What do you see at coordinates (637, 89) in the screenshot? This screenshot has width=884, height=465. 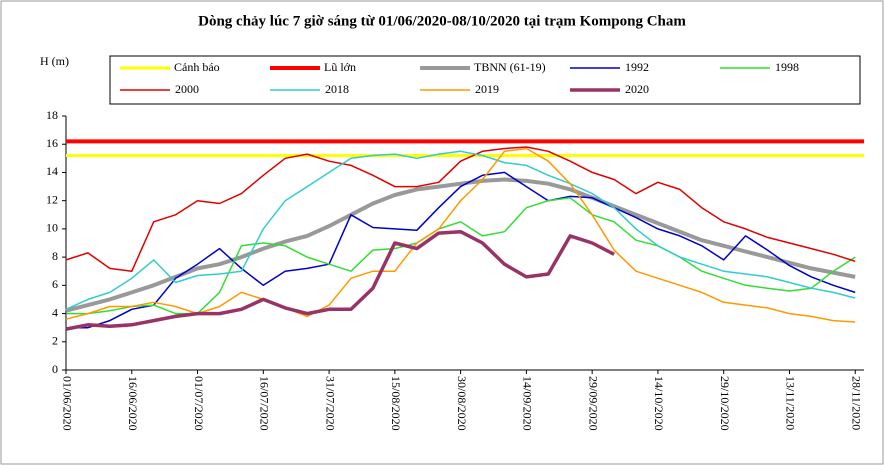 I see `legend-label: 2020` at bounding box center [637, 89].